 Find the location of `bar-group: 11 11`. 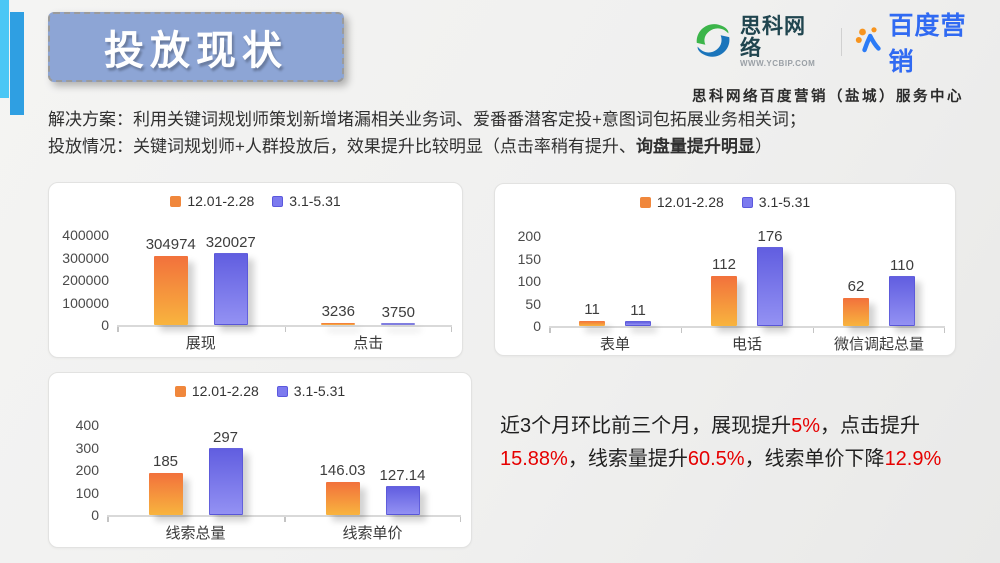

bar-group: 11 11 is located at coordinates (615, 281).